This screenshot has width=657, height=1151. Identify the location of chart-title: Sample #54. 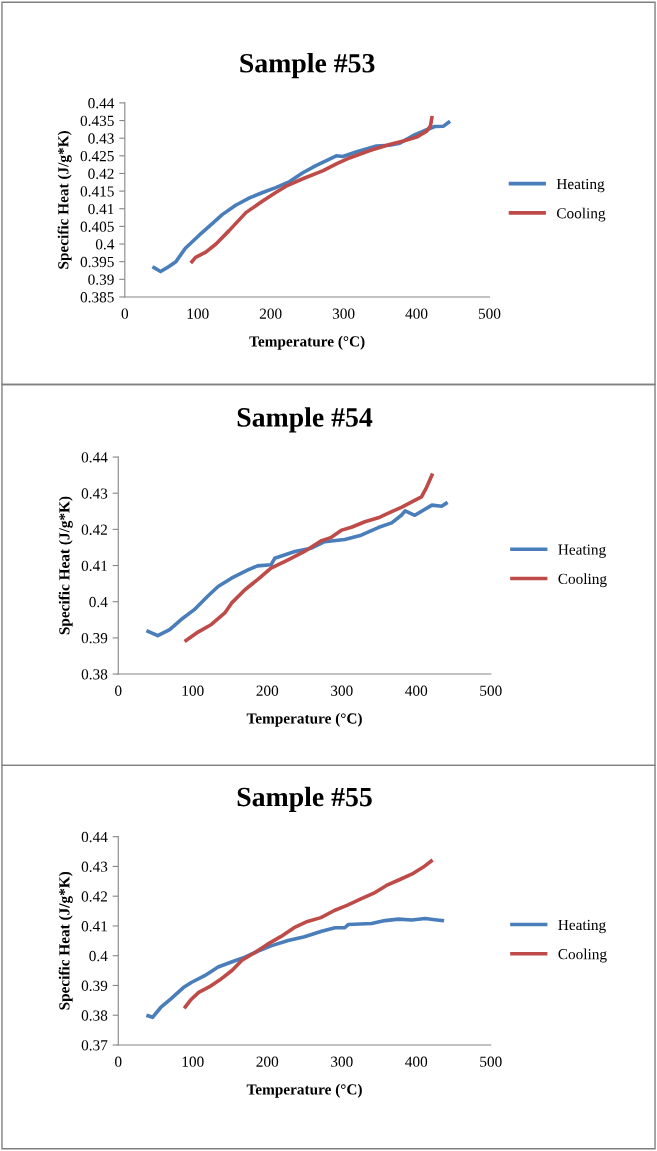
(305, 420).